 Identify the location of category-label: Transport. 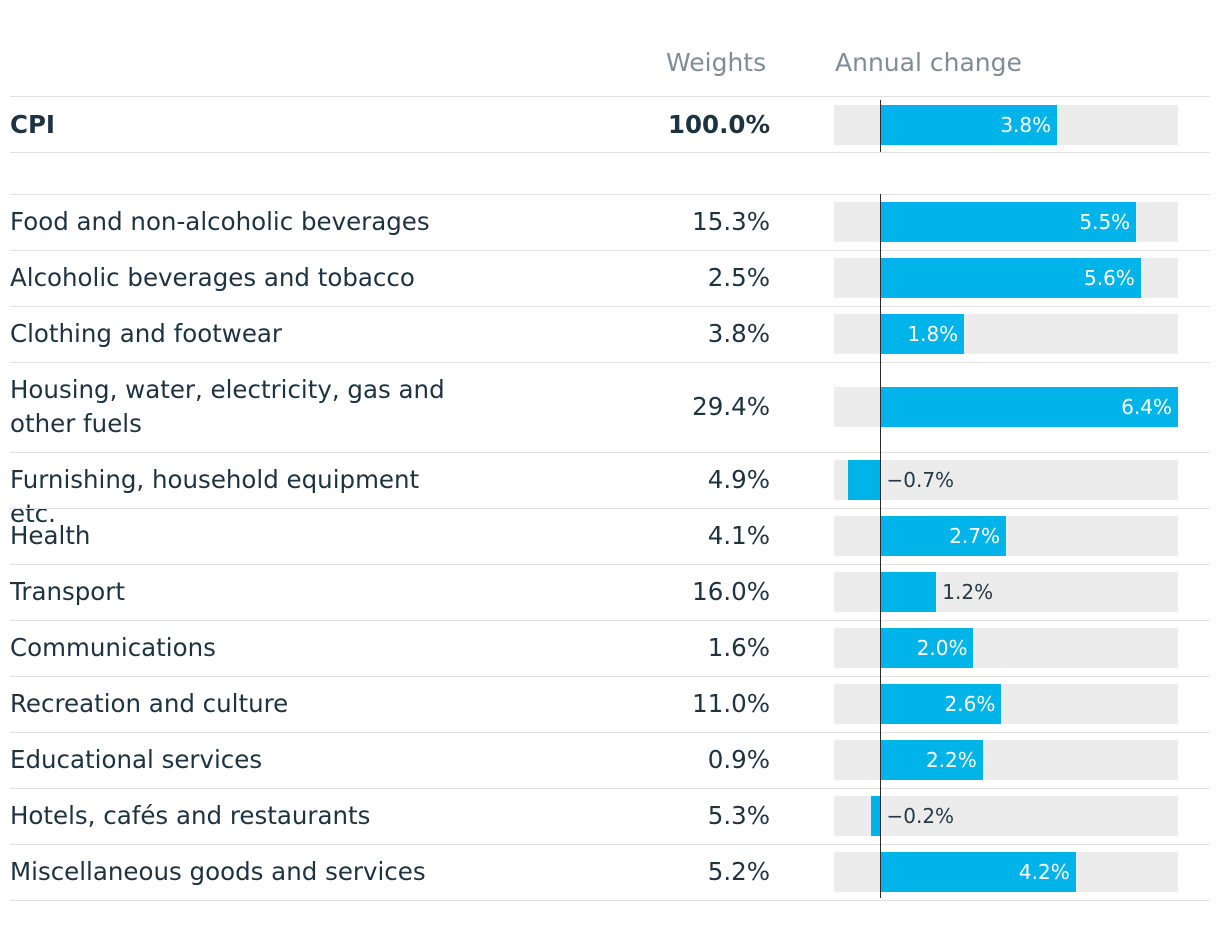
(67, 591).